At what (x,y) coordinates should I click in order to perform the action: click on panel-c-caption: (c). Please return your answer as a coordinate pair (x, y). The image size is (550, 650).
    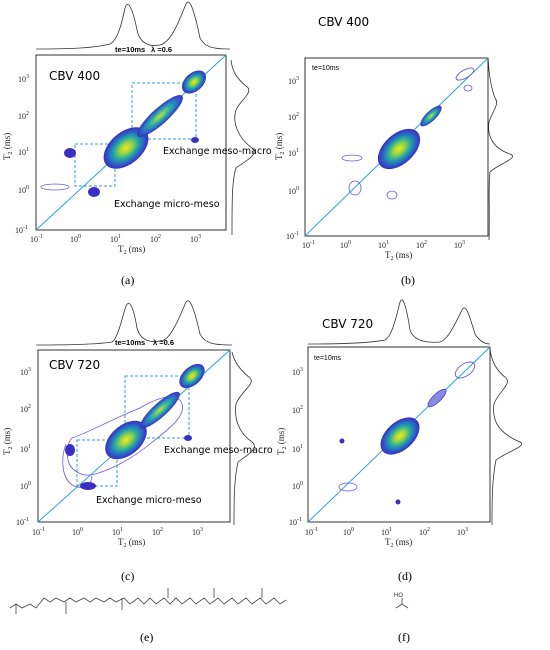
    Looking at the image, I should click on (127, 576).